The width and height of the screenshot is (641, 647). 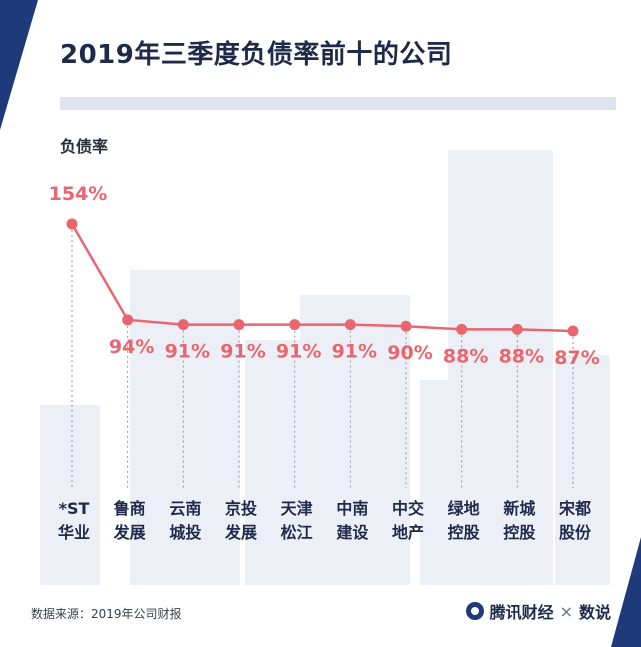 What do you see at coordinates (338, 103) in the screenshot?
I see `title-underline-bar` at bounding box center [338, 103].